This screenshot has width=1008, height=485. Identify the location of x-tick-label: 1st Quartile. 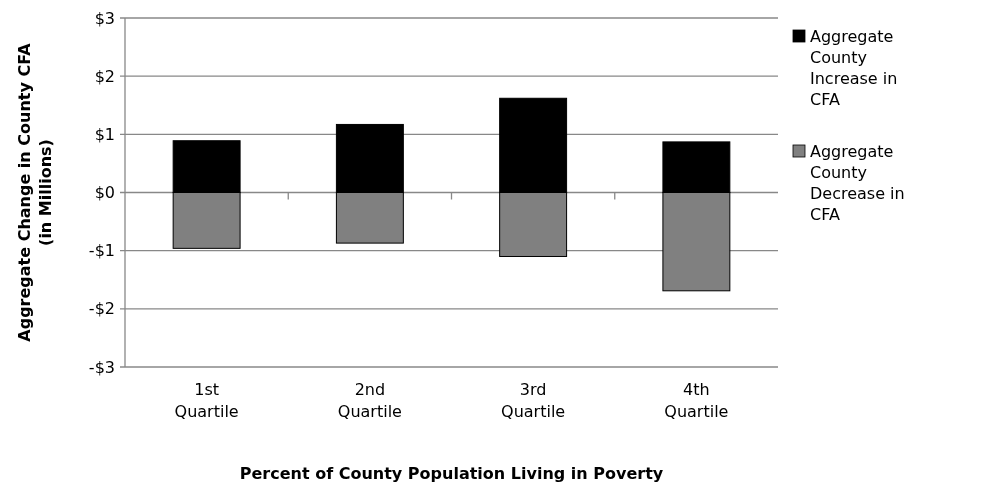
(206, 400).